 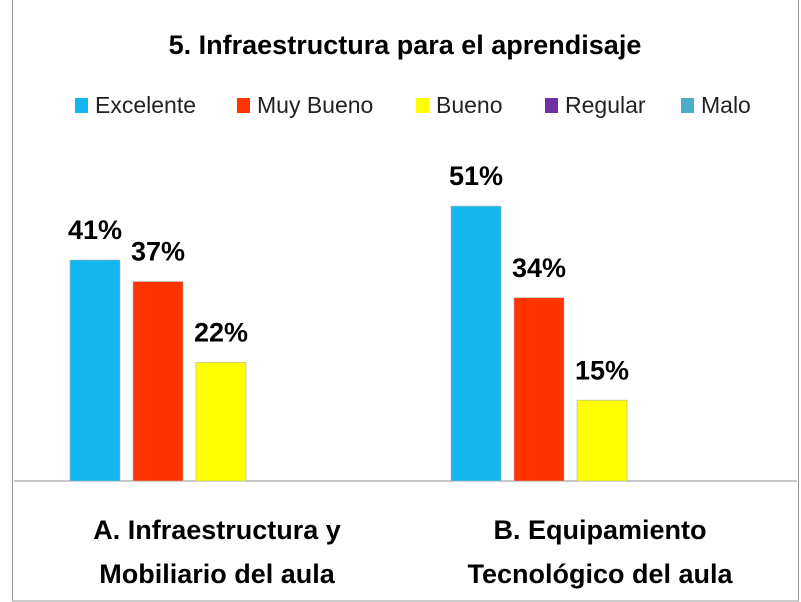 What do you see at coordinates (605, 105) in the screenshot?
I see `legend-label: Regular` at bounding box center [605, 105].